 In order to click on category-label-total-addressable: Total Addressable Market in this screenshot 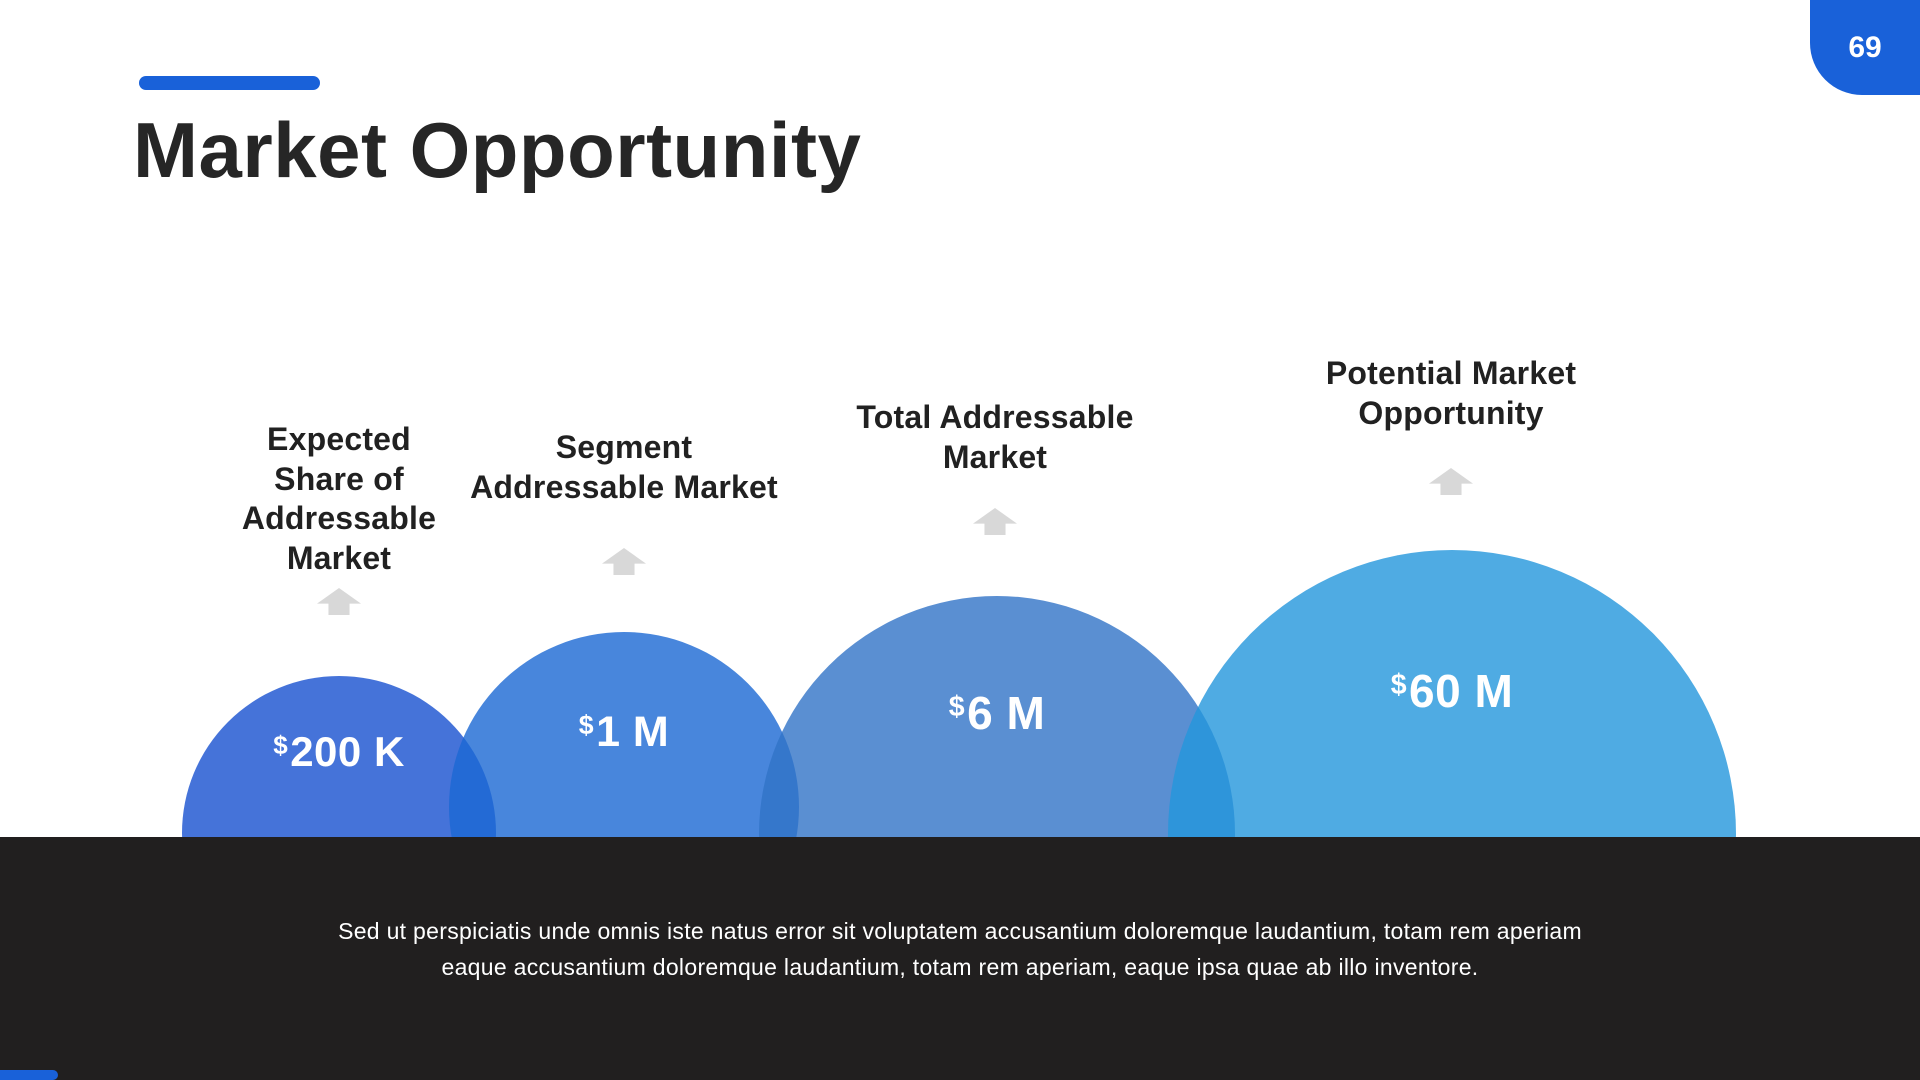, I will do `click(995, 437)`.